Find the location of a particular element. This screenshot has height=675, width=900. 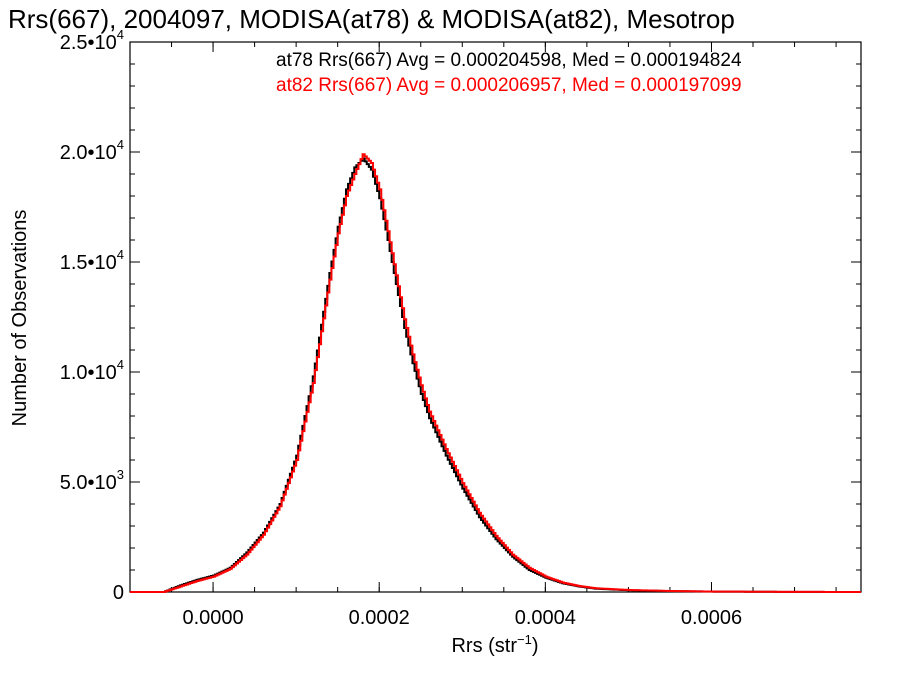

y-tick-label: 0 is located at coordinates (118, 593).